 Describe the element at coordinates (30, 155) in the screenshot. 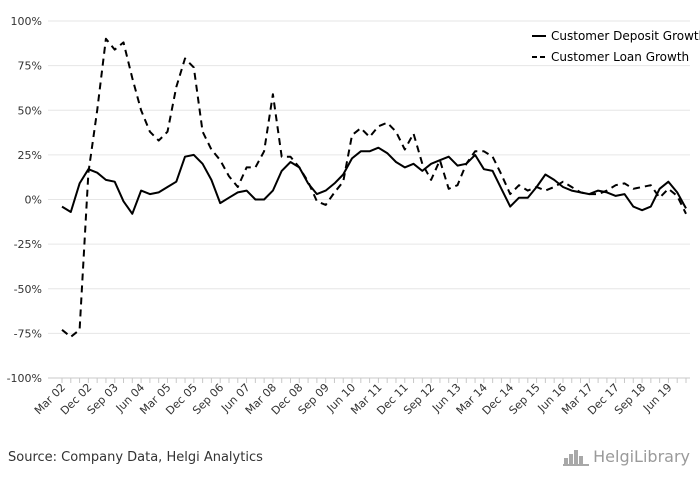

I see `y-tick-label: 25%` at that location.